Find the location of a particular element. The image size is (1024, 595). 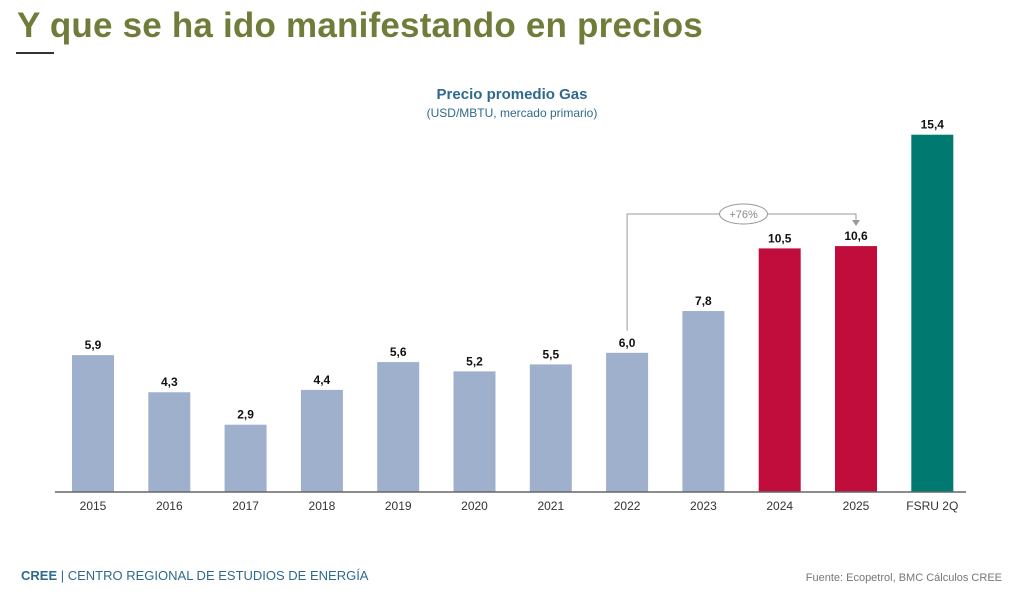

organization-name: | CENTRO REGIONAL DE ESTUDIOS DE ENERGÍA is located at coordinates (214, 575).